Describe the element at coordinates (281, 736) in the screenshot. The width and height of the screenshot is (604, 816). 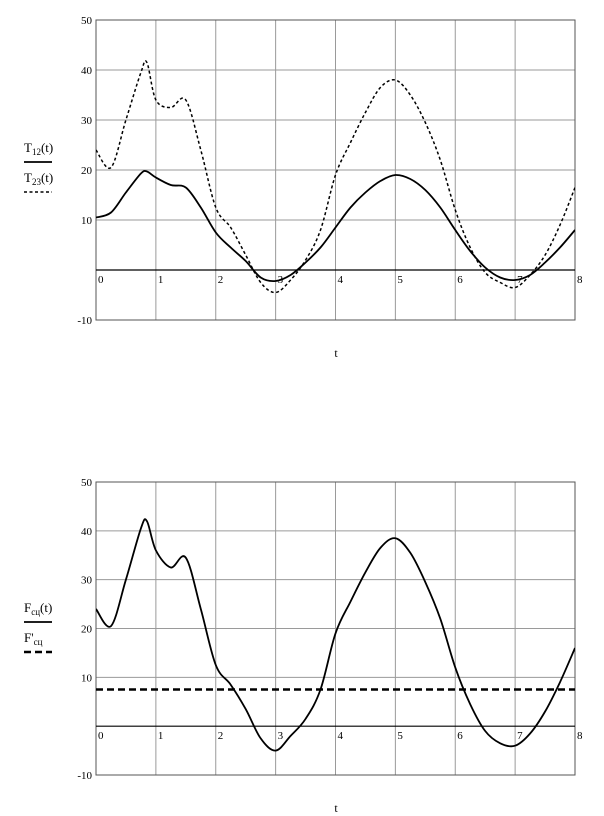
I see `x-tick-label: 3` at that location.